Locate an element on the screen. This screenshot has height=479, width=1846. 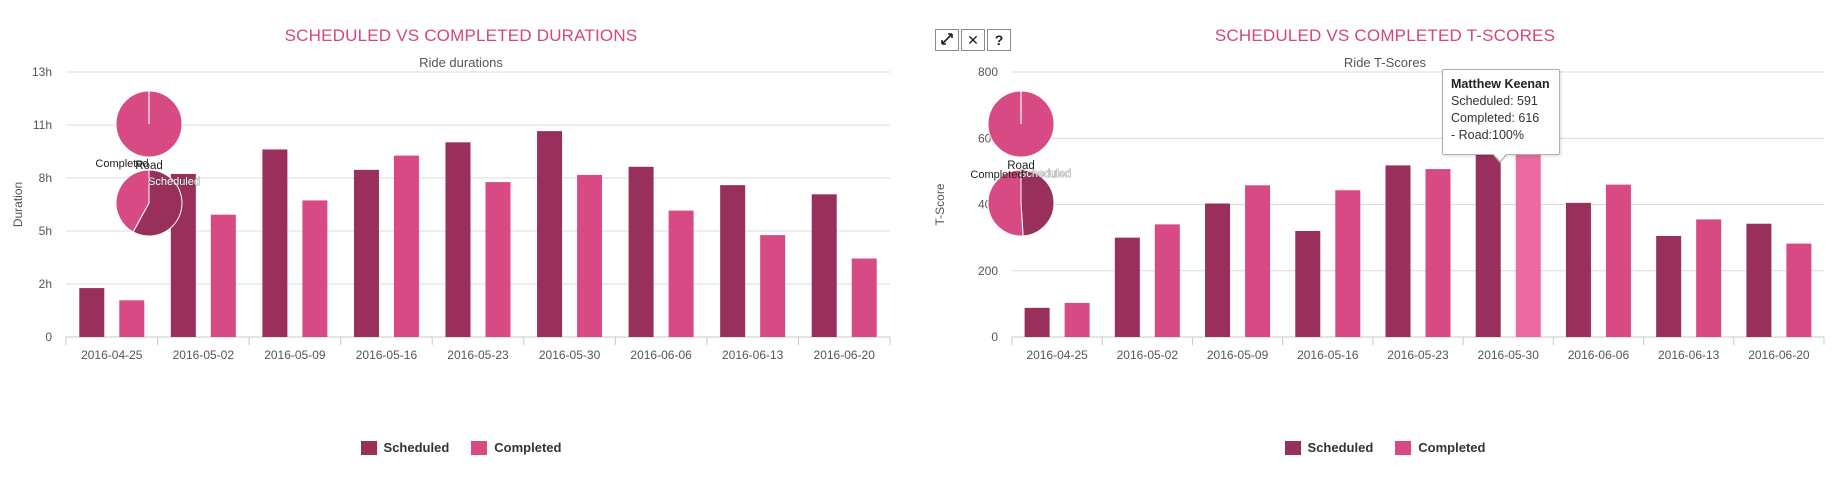
x-tick-label: 2016-05-16 is located at coordinates (1328, 355).